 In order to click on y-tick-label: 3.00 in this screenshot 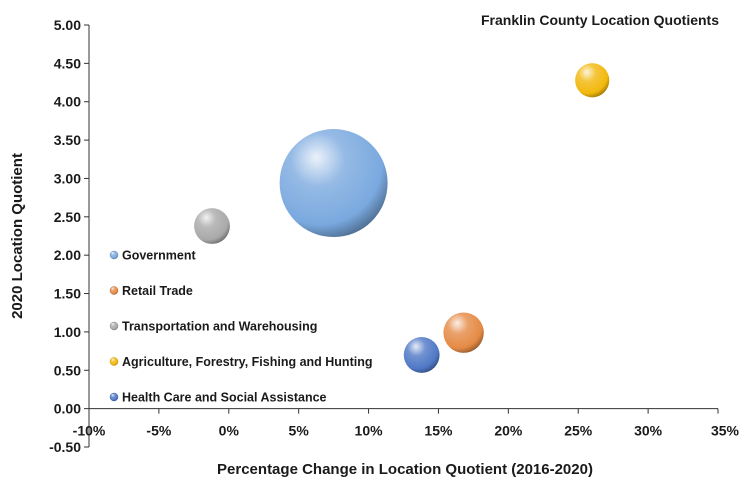, I will do `click(67, 178)`.